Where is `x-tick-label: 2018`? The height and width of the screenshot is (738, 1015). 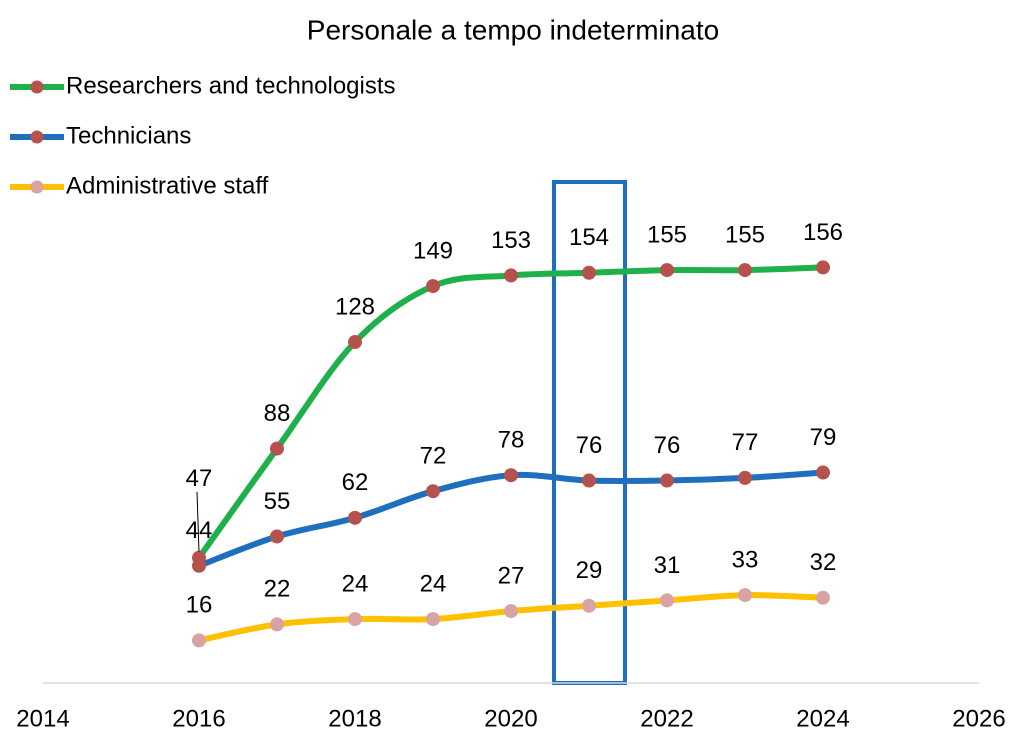
x-tick-label: 2018 is located at coordinates (354, 718).